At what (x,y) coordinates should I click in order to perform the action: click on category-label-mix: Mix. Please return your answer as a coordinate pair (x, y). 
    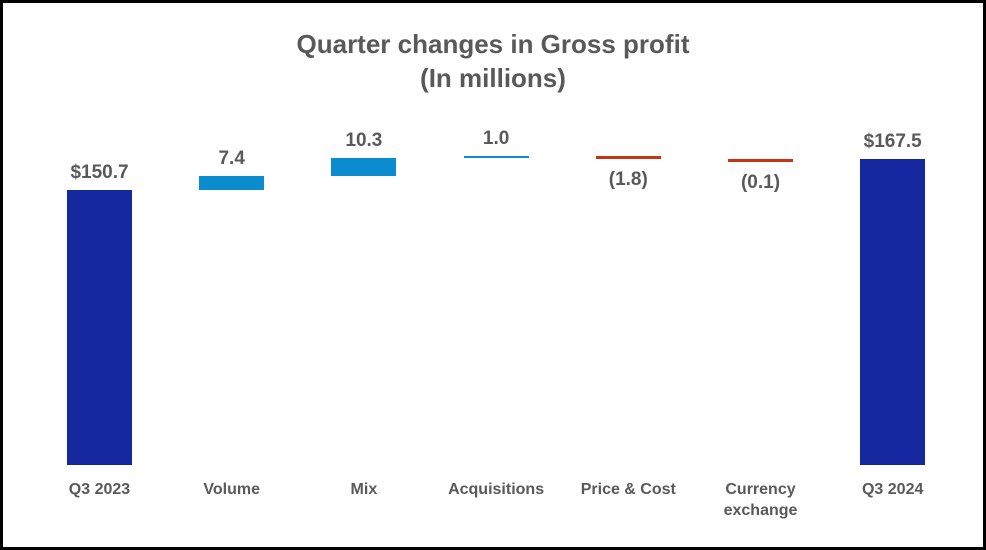
    Looking at the image, I should click on (364, 489).